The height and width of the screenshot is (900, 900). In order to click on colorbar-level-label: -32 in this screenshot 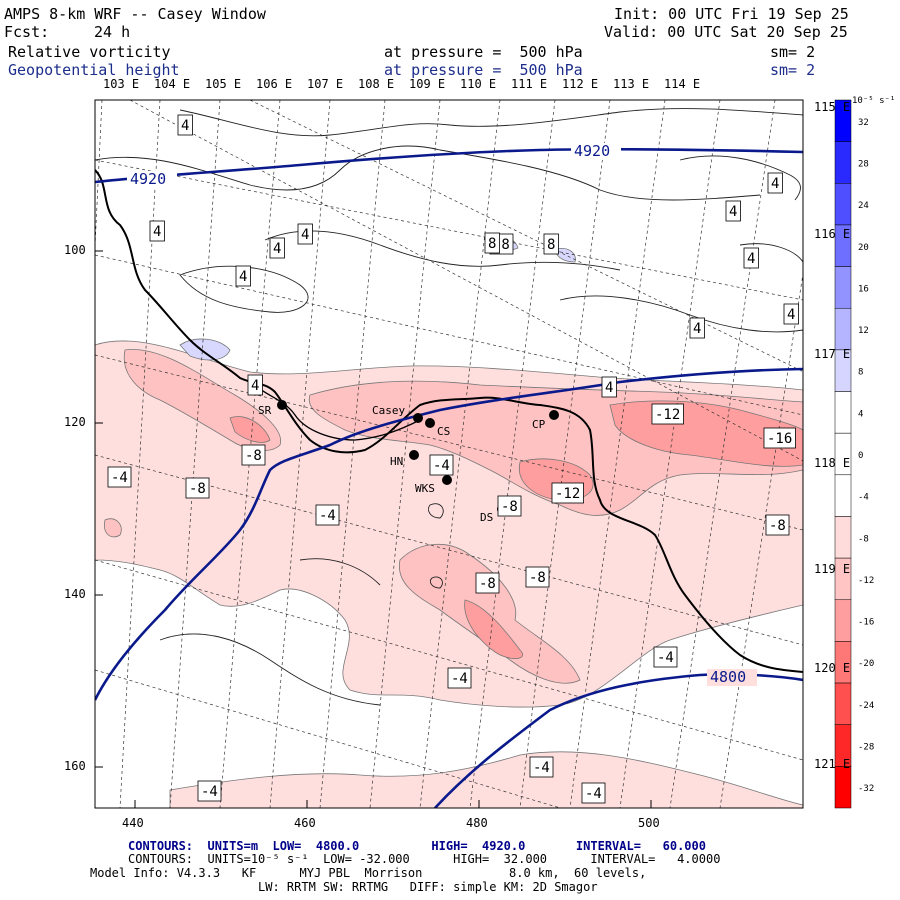, I will do `click(866, 789)`.